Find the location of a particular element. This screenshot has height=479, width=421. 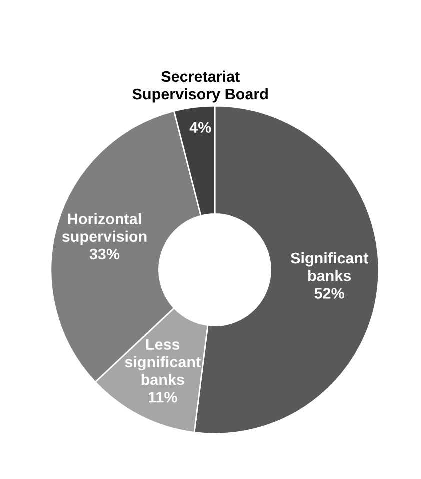

data-label: 4% is located at coordinates (201, 128).